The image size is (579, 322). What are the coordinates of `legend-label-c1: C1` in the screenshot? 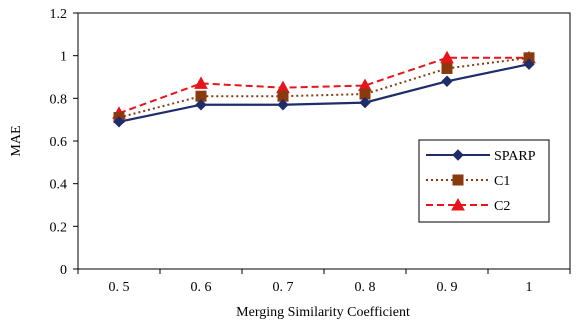 It's located at (502, 181).